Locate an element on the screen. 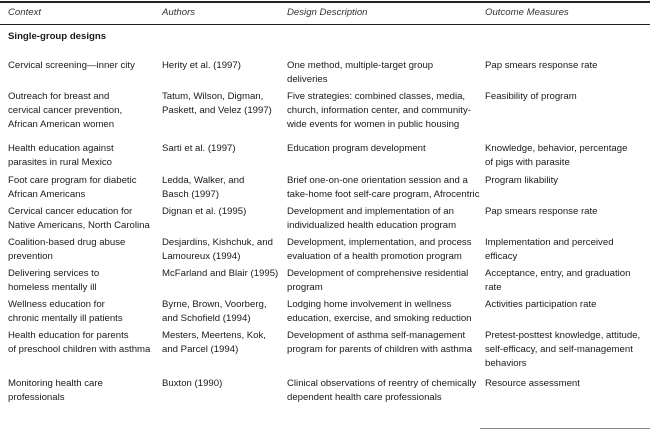  cell-authors: Herity et al. (1997) is located at coordinates (201, 65).